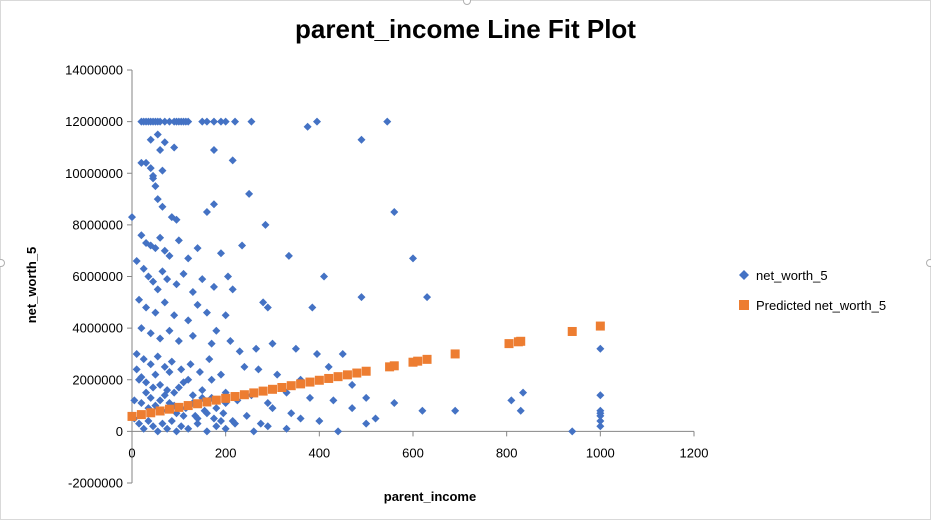  Describe the element at coordinates (131, 452) in the screenshot. I see `x-tick-label: 0` at that location.